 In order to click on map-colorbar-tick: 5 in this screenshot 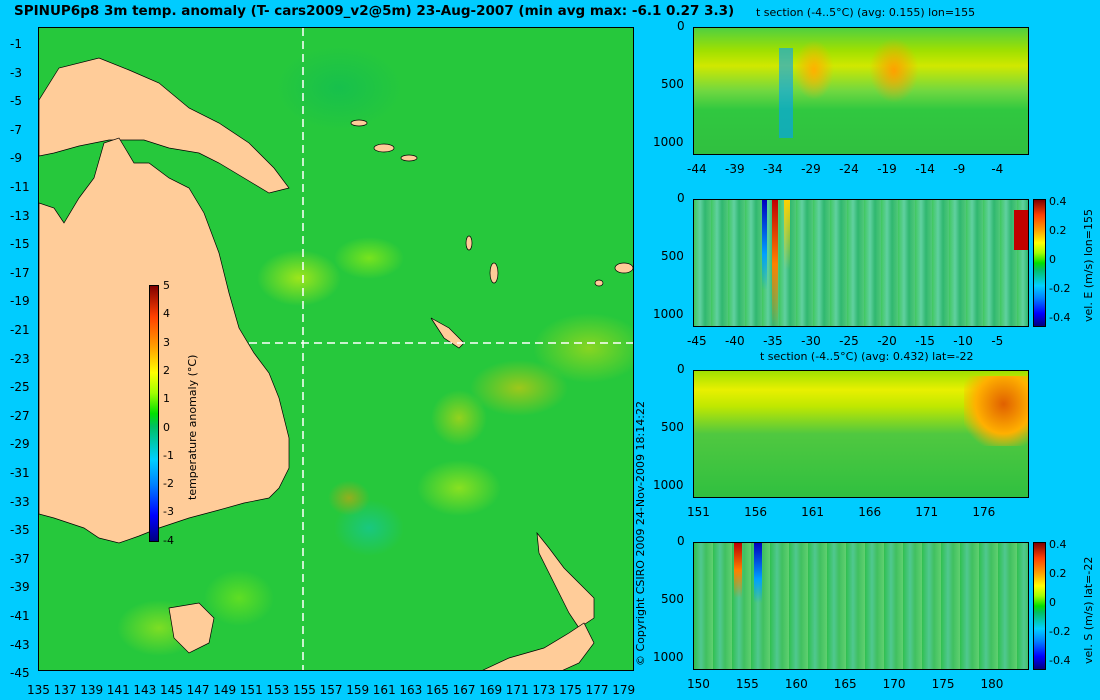, I will do `click(166, 285)`.